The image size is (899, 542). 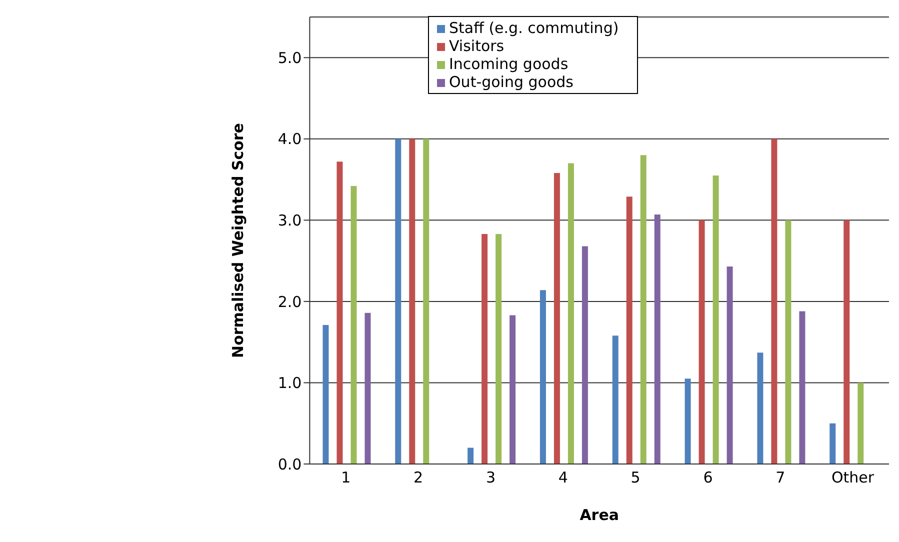 I want to click on x-axis-title: Area, so click(x=599, y=515).